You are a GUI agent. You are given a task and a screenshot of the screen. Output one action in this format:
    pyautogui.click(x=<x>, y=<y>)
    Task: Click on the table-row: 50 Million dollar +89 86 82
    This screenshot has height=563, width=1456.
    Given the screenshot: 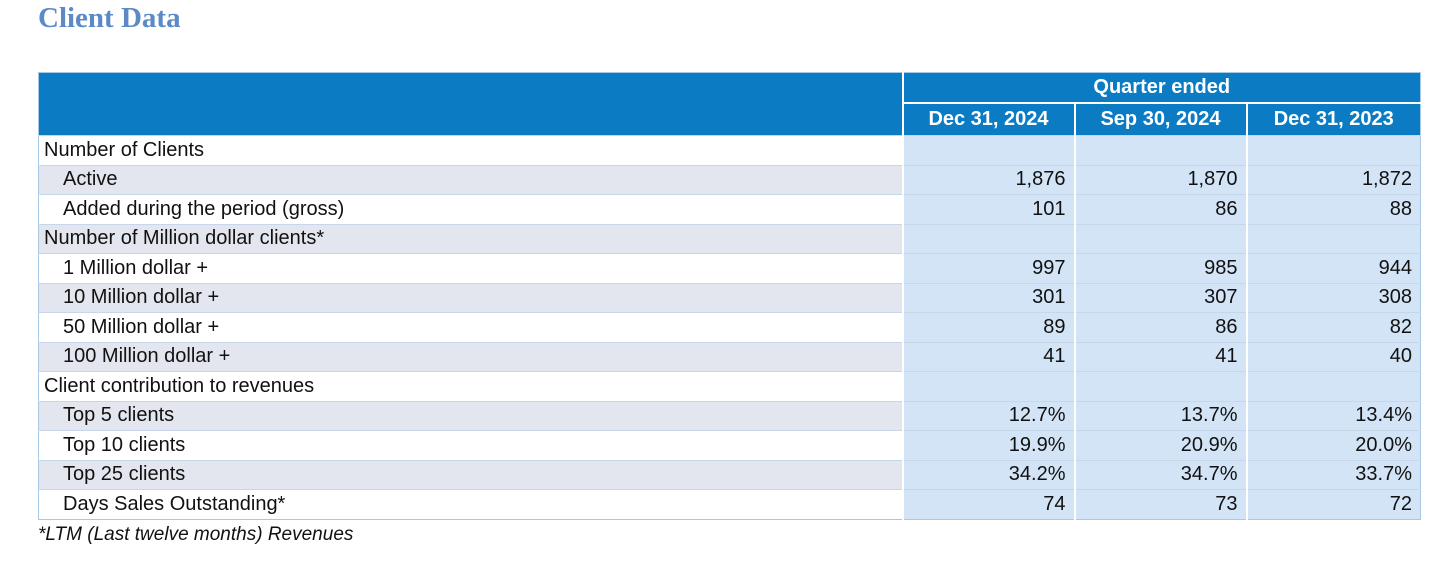 What is the action you would take?
    pyautogui.click(x=729, y=327)
    